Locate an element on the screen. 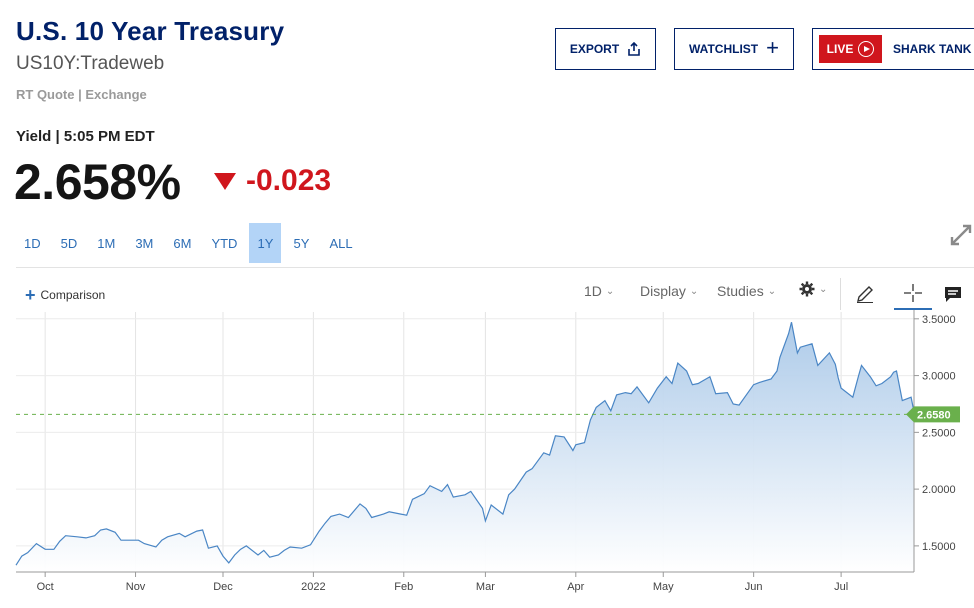 The width and height of the screenshot is (974, 608). y-tick-label: 2.5000 is located at coordinates (939, 433).